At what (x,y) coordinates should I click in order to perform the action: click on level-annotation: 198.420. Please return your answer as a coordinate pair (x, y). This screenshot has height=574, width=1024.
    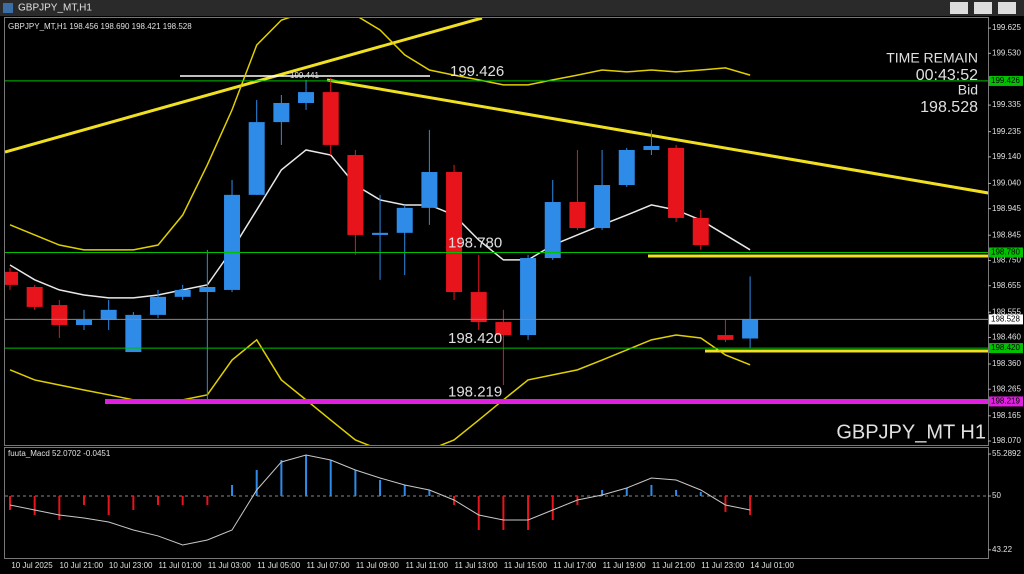
    Looking at the image, I should click on (475, 338).